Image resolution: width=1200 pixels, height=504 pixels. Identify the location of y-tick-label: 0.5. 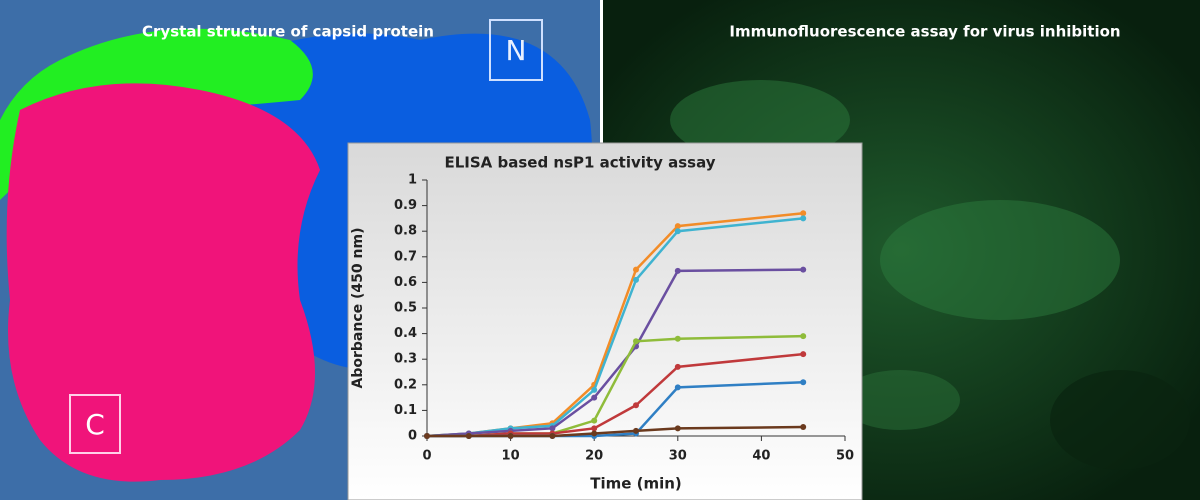
(405, 308).